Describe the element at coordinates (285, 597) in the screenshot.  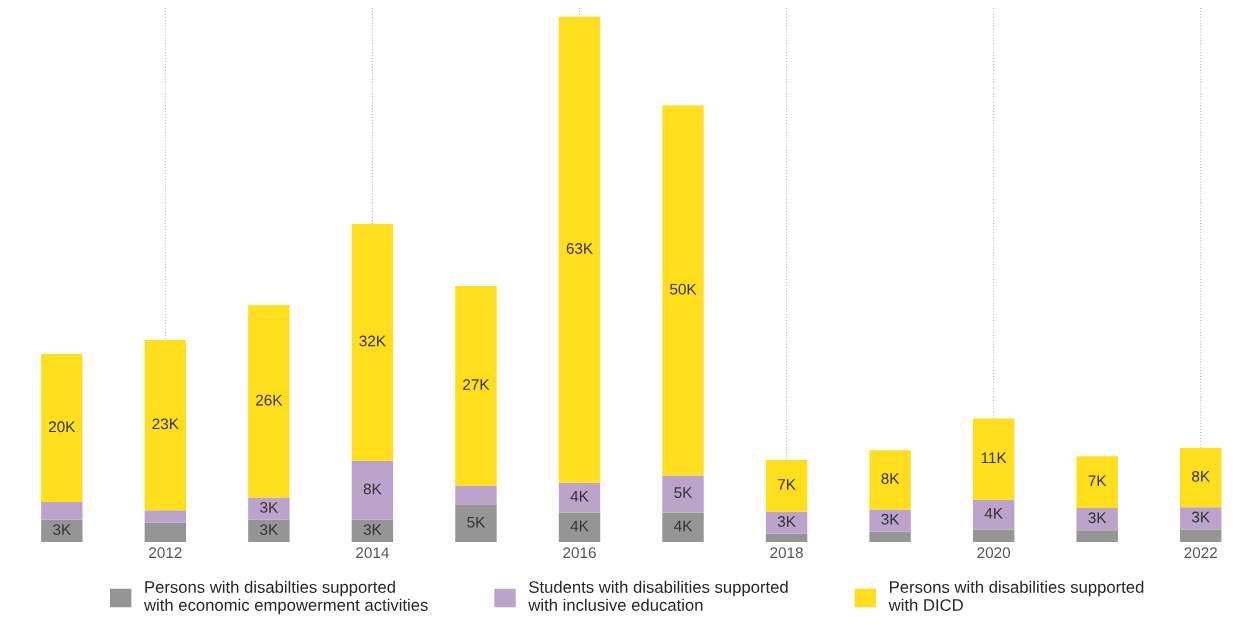
I see `legend-label: Persons with disabilties supported with economic empowerment activities` at that location.